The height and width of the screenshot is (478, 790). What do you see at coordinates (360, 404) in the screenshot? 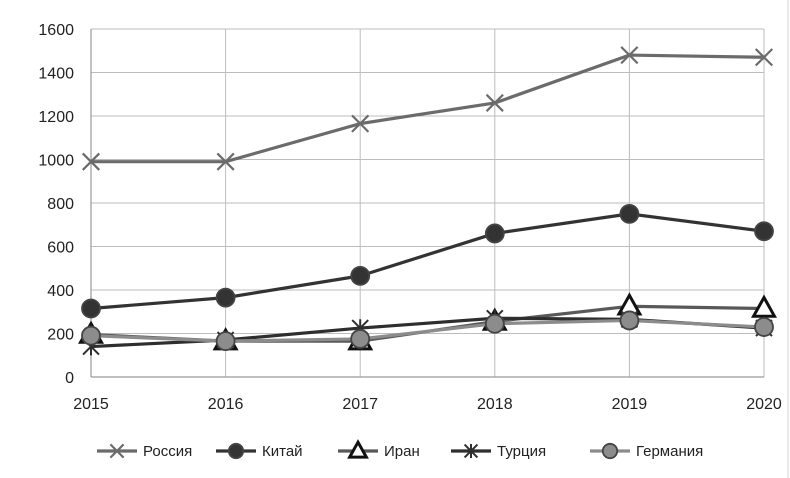
I see `x-tick-label: 2017` at bounding box center [360, 404].